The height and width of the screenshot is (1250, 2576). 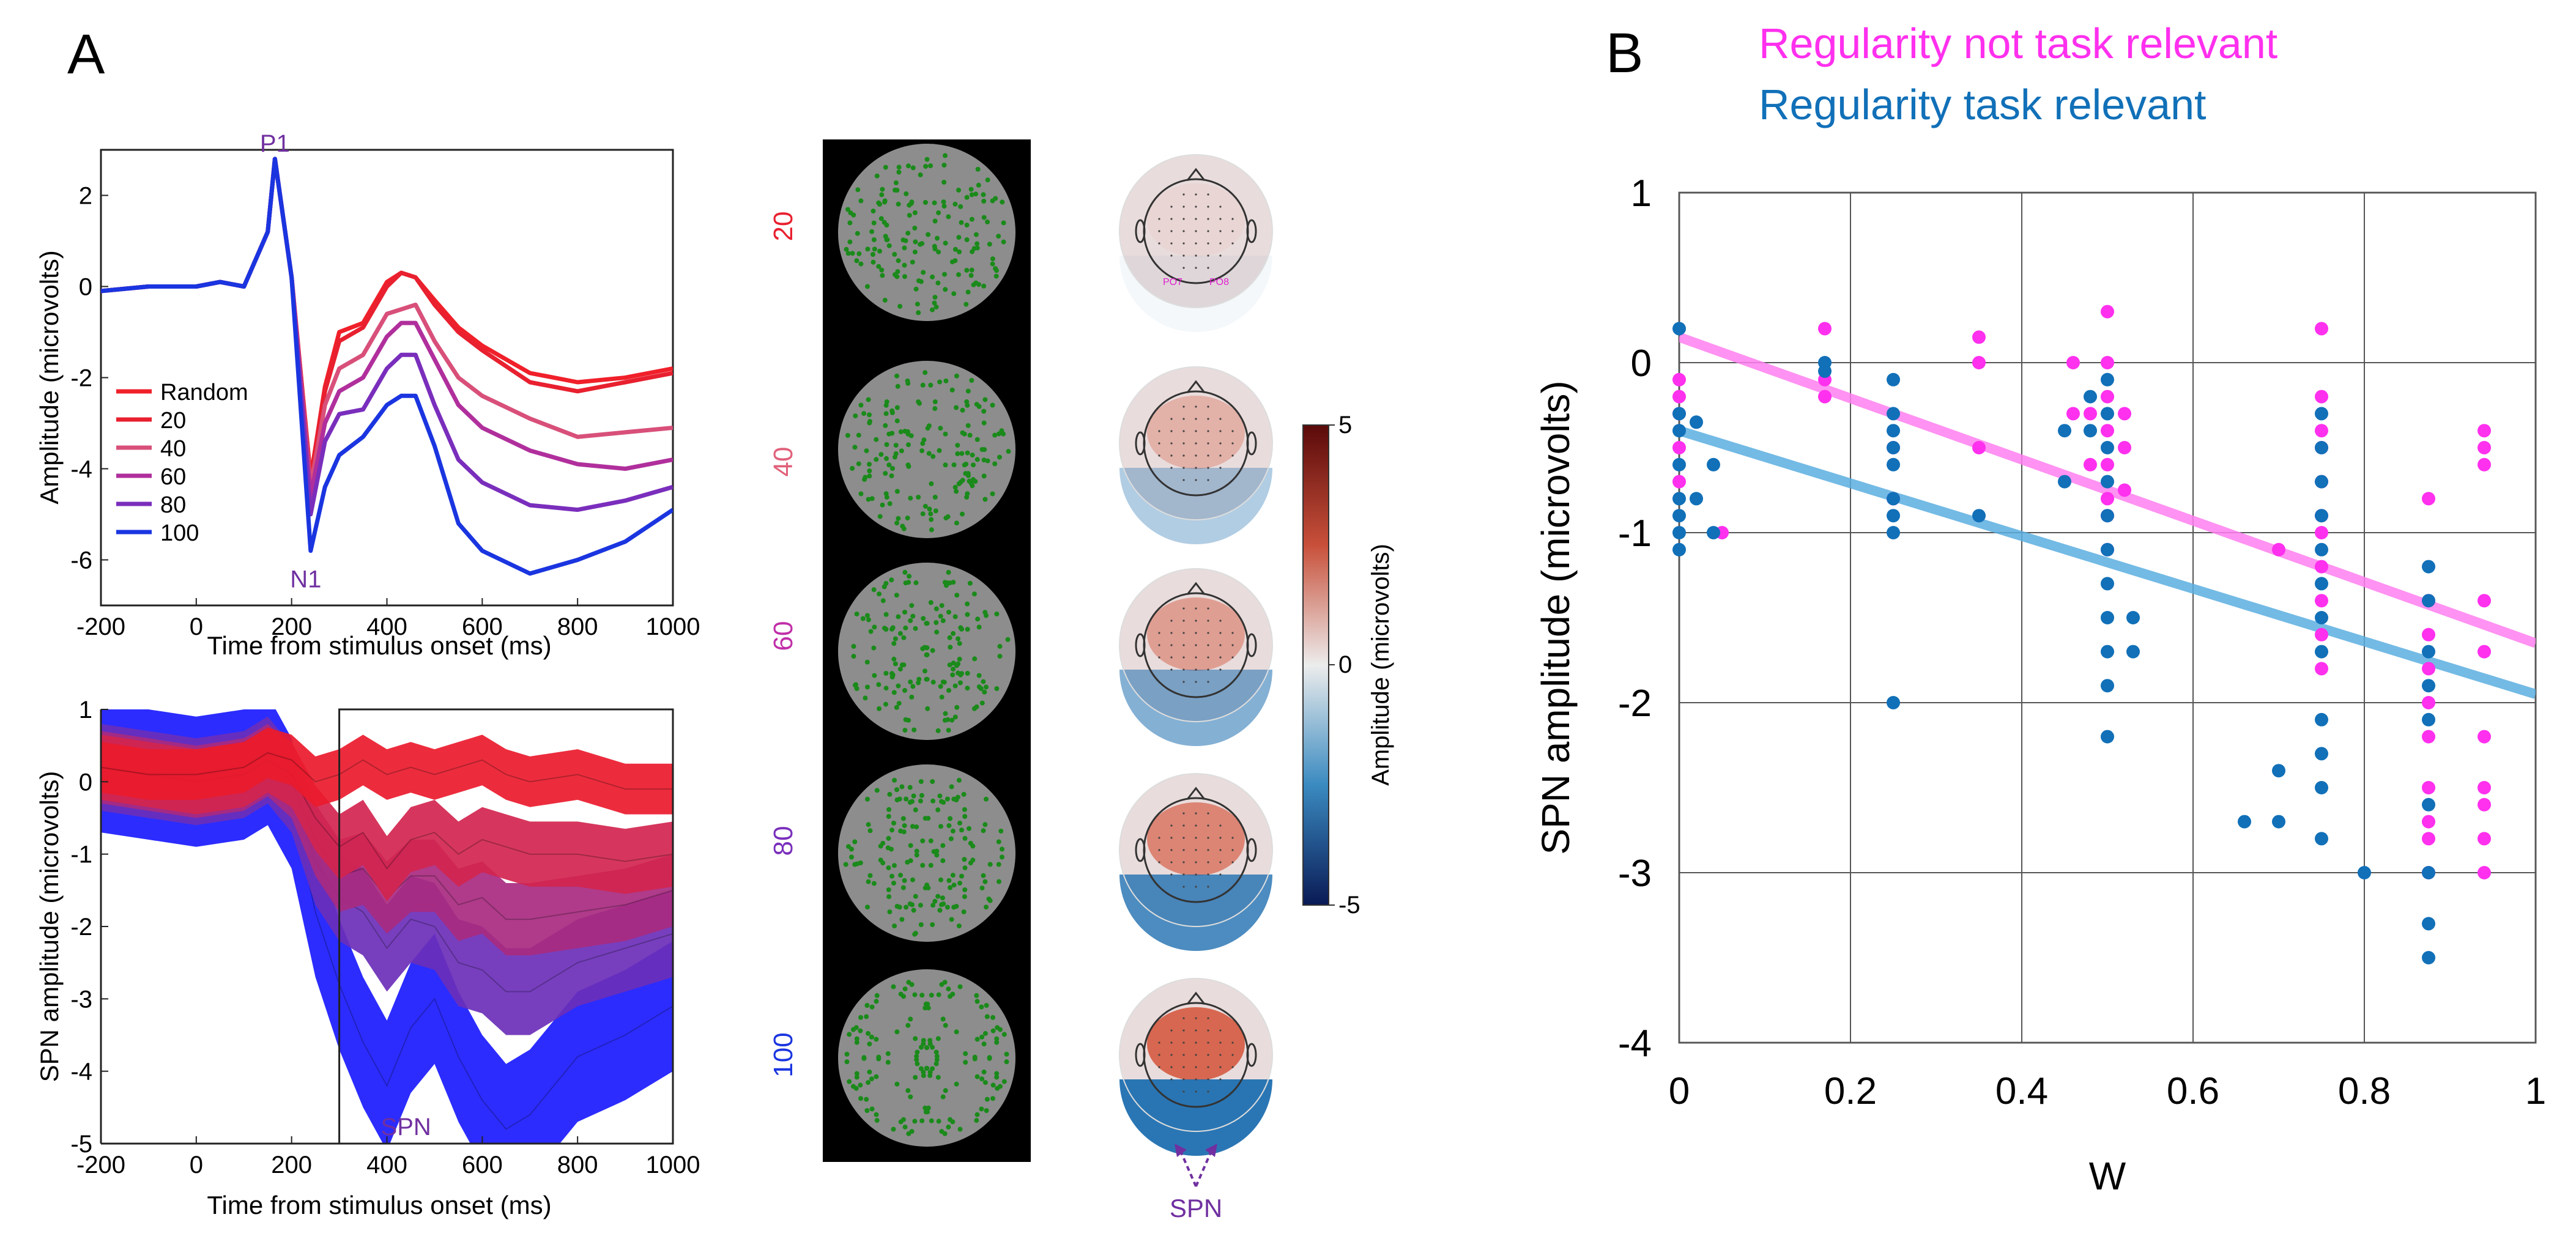 I want to click on electrode-po7-label: PO7, so click(x=1172, y=282).